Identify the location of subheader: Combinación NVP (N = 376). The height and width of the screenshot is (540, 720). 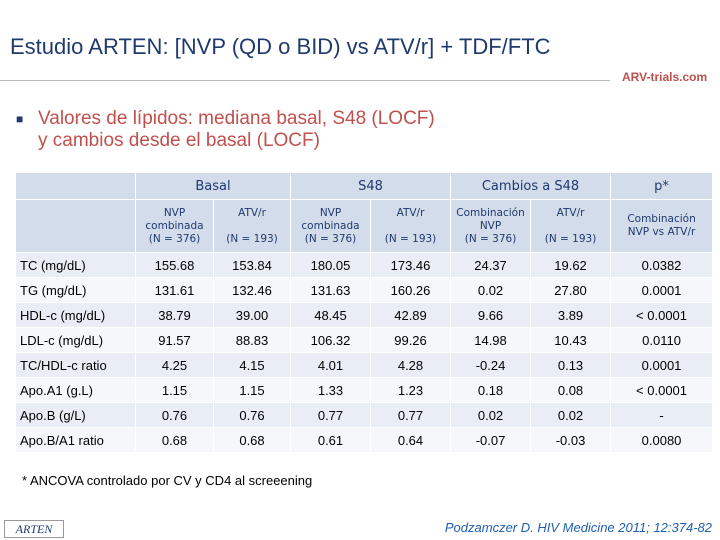
(491, 226).